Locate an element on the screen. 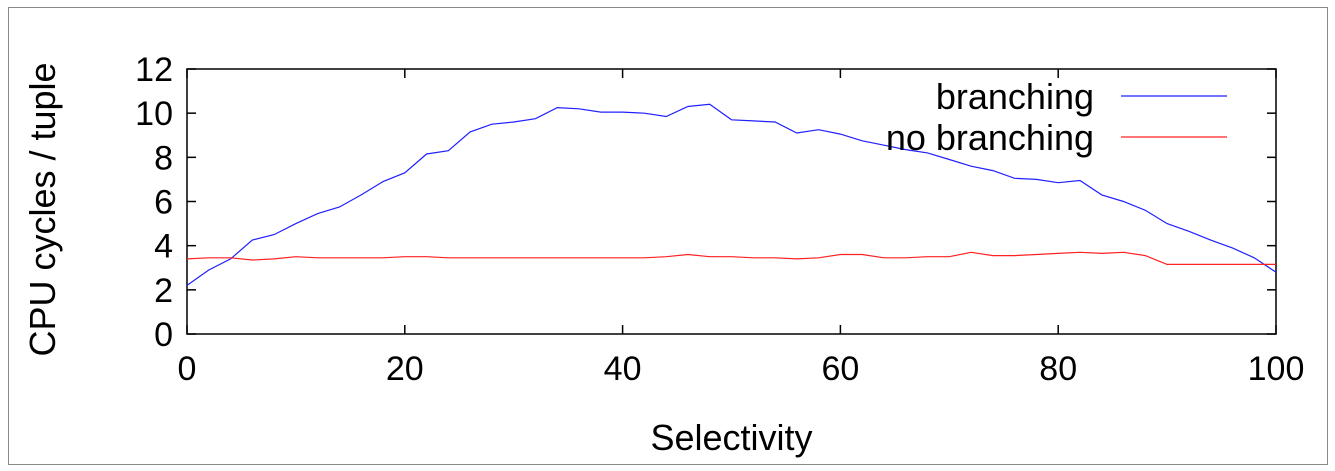 This screenshot has height=471, width=1335. y-tick-label: 8 is located at coordinates (163, 158).